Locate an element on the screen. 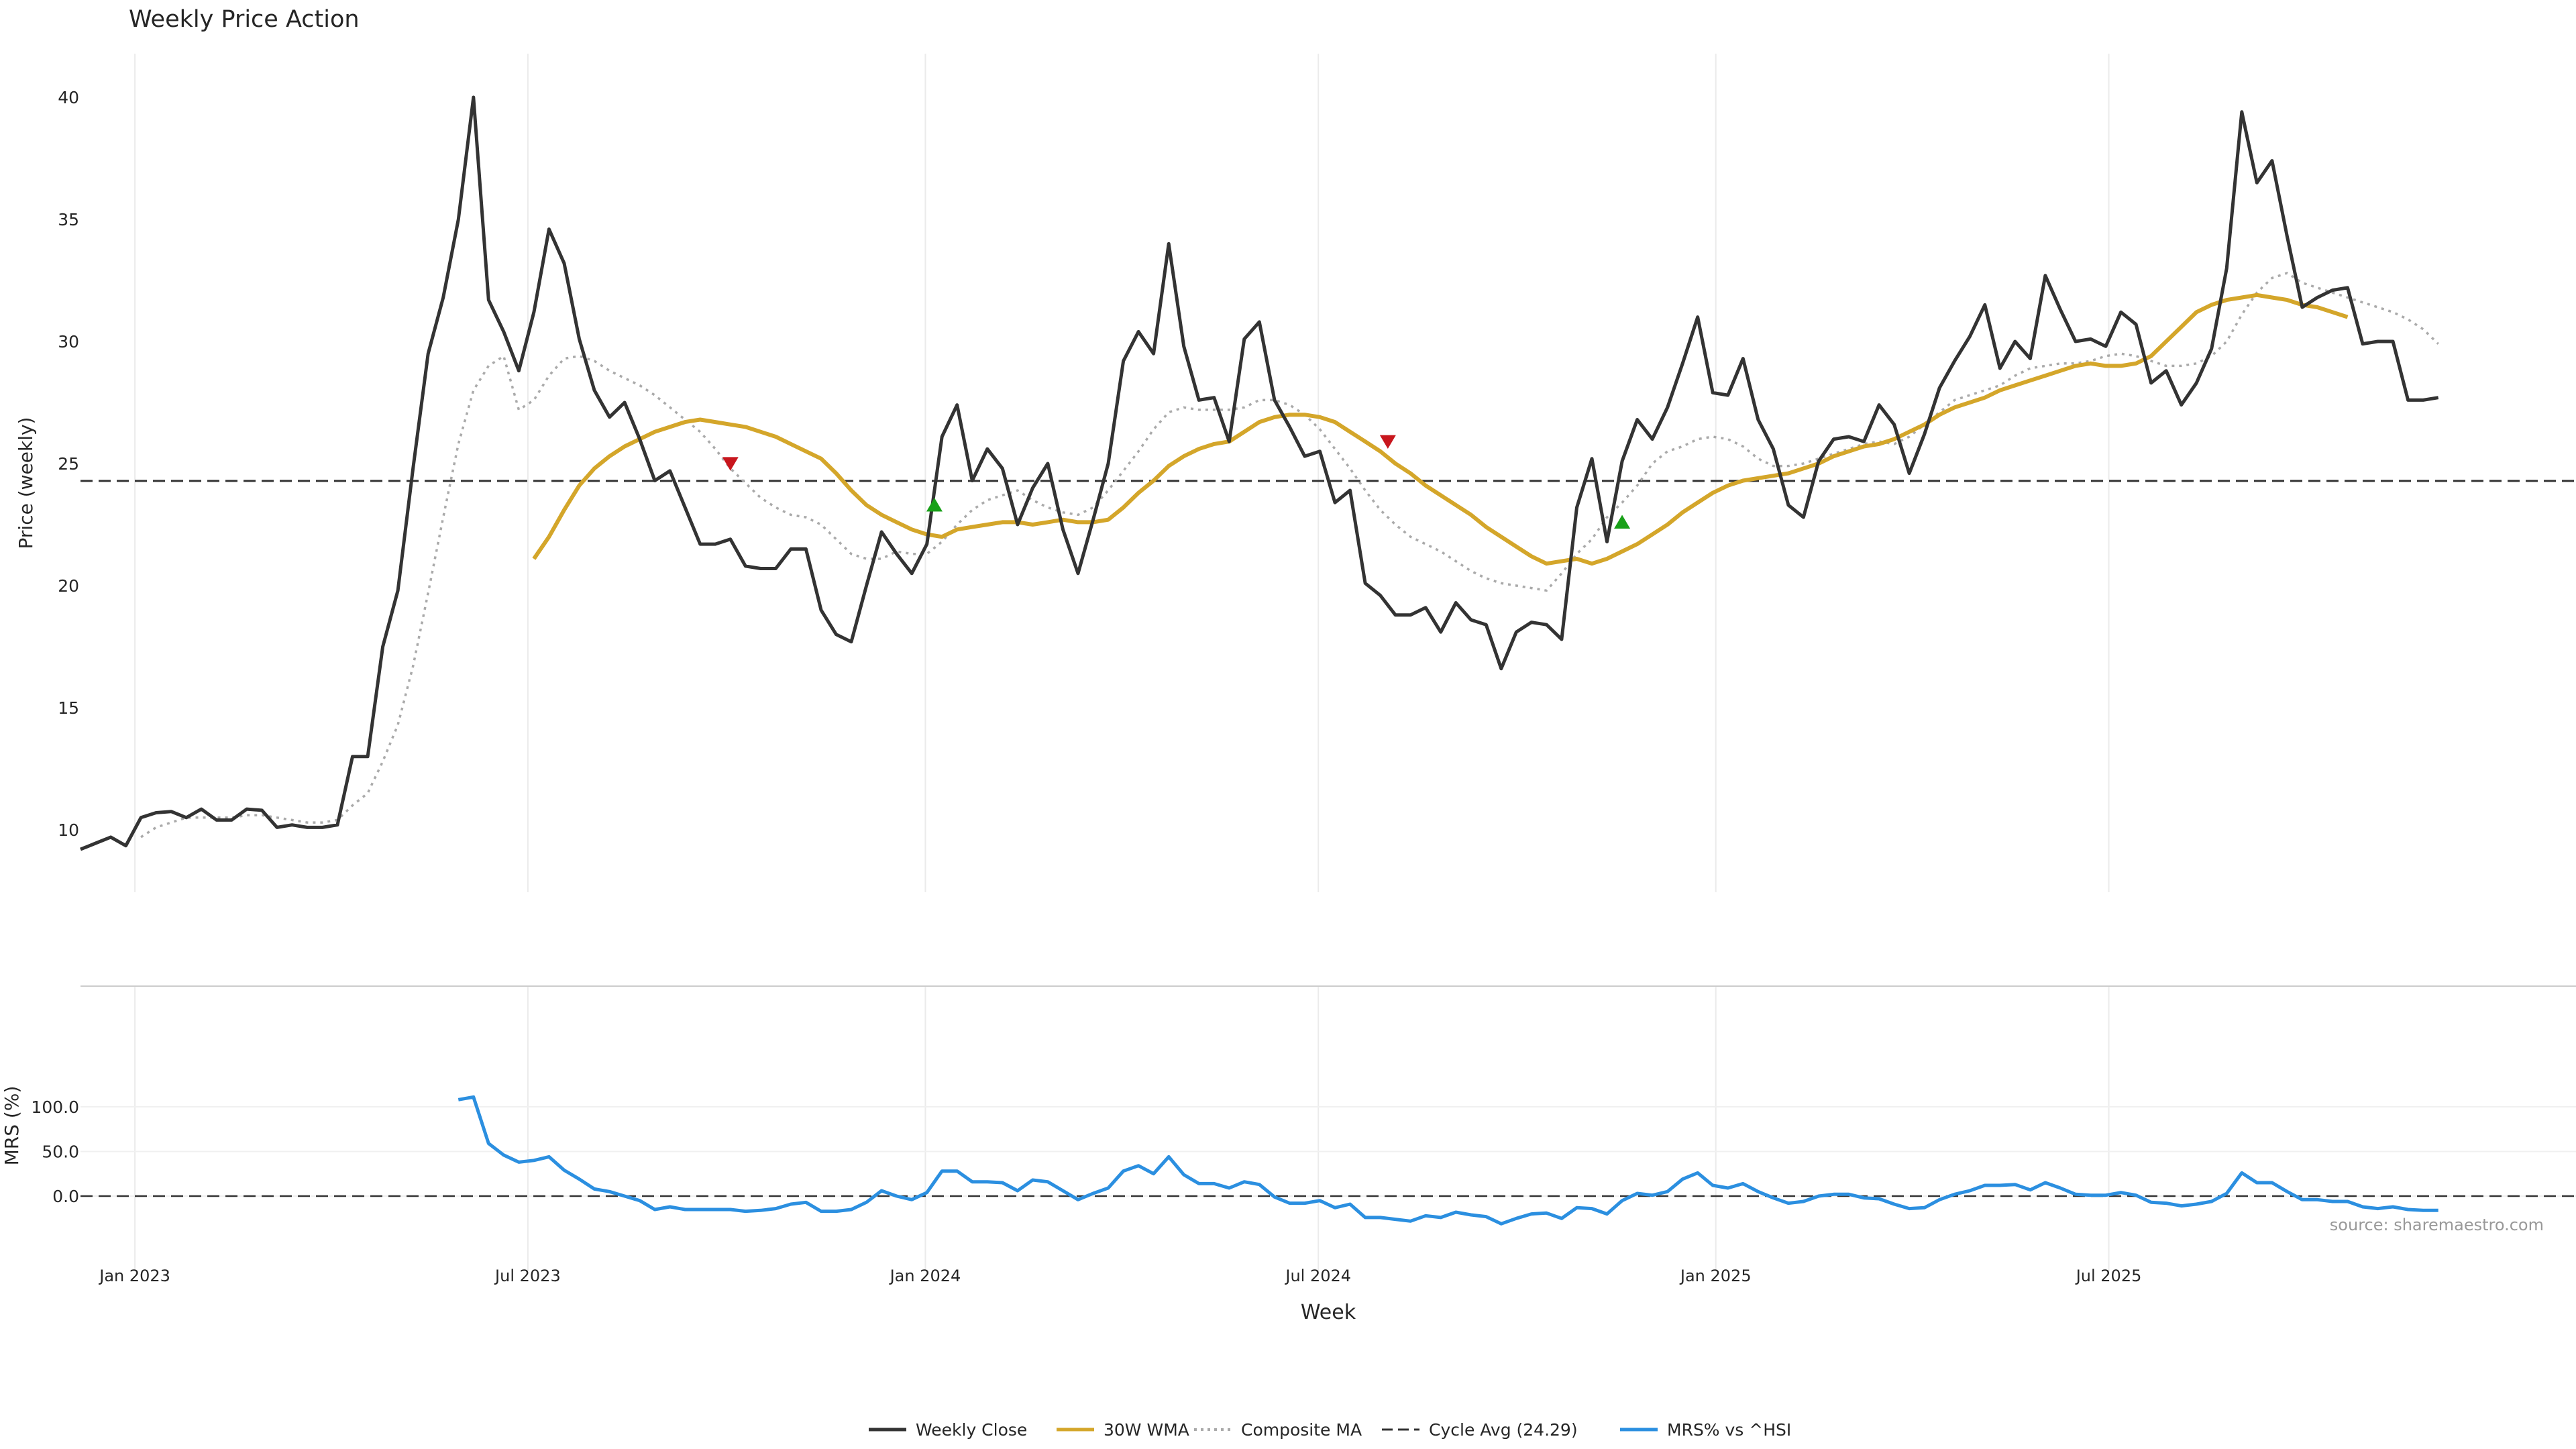 The height and width of the screenshot is (1449, 2576). legend-item: Composite MA is located at coordinates (1278, 1430).